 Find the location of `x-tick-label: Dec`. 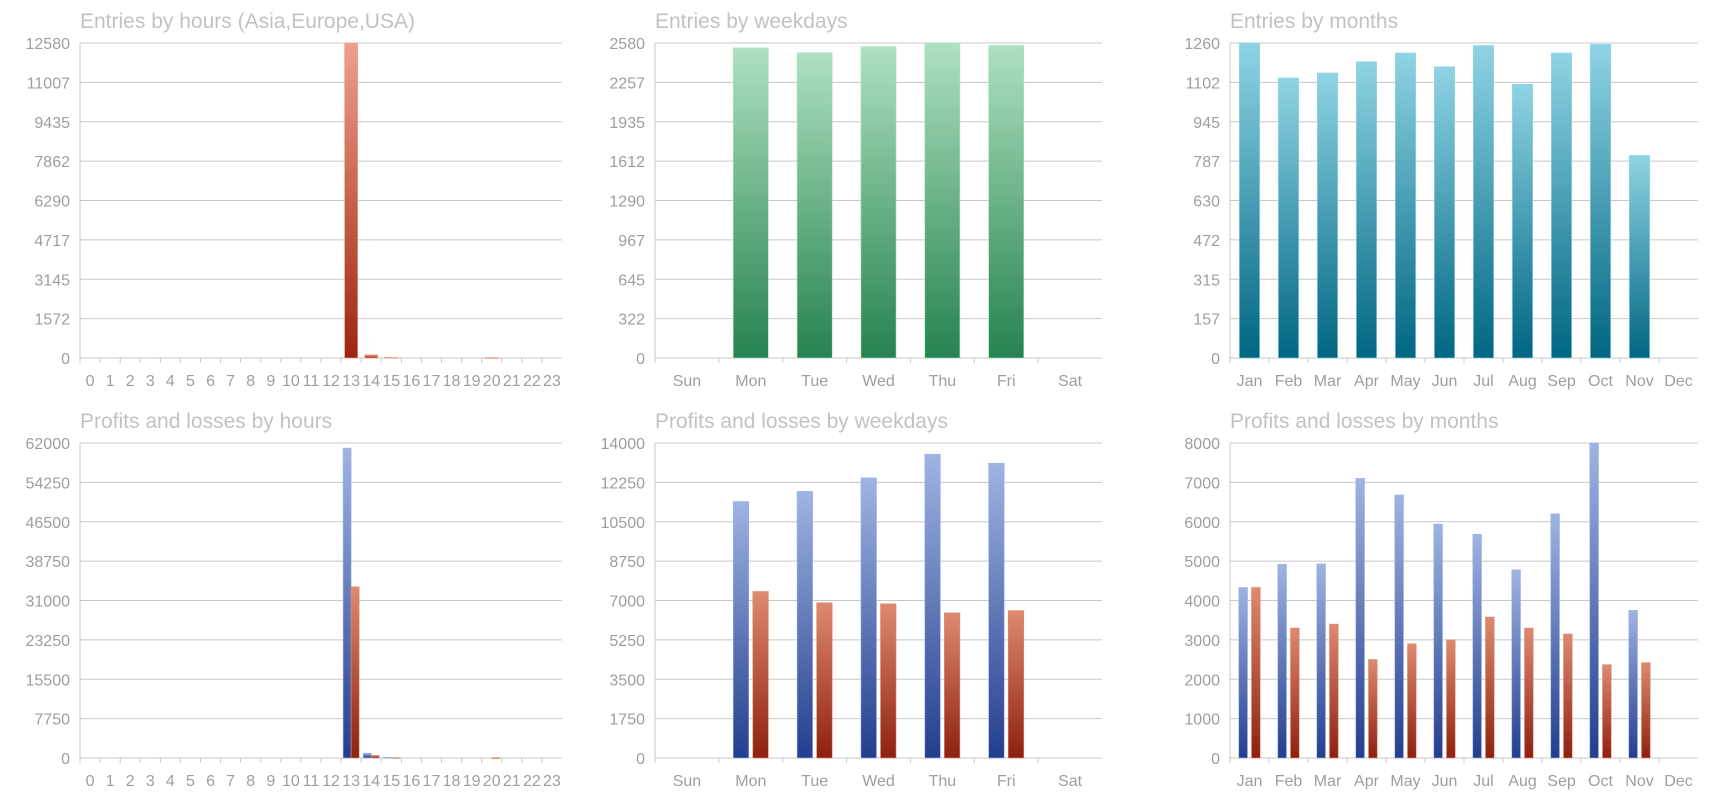

x-tick-label: Dec is located at coordinates (1678, 781).